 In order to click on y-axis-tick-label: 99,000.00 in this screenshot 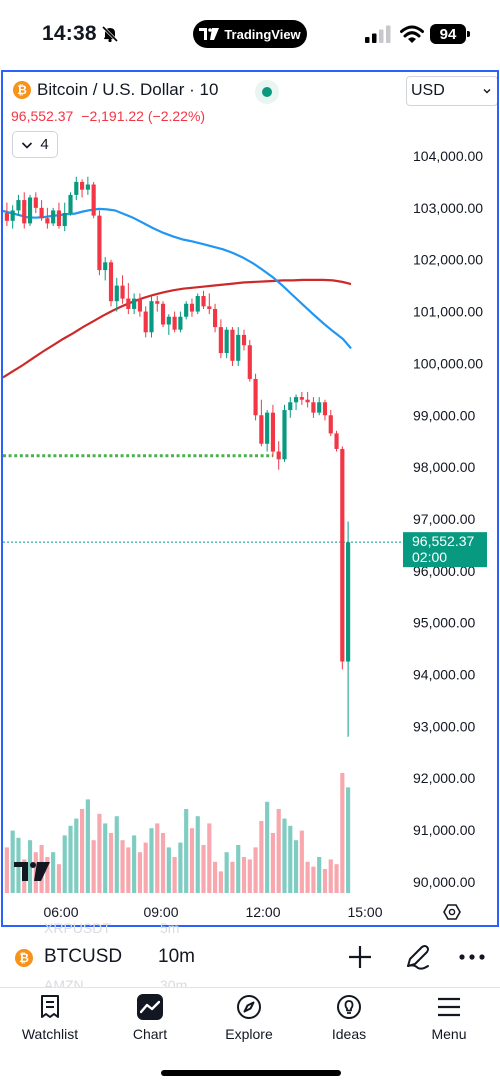, I will do `click(444, 415)`.